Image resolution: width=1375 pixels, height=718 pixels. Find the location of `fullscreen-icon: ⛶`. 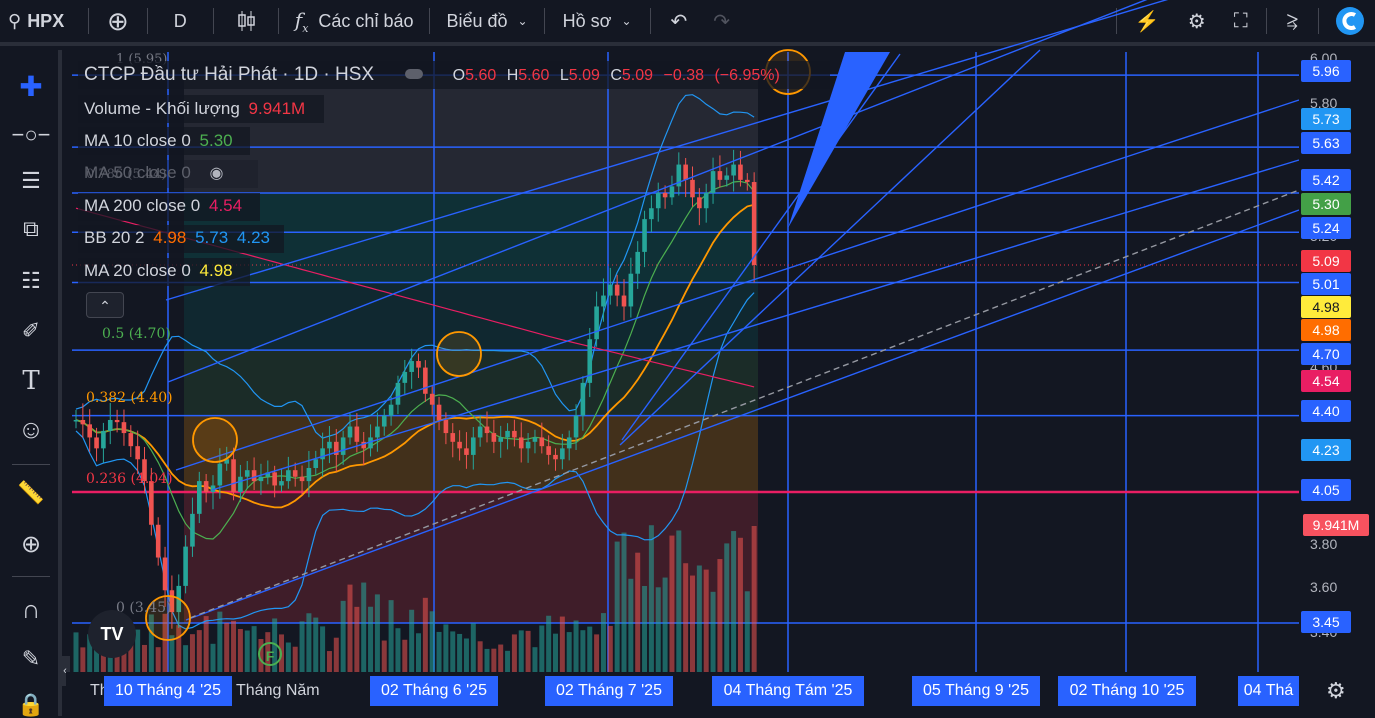

fullscreen-icon: ⛶ is located at coordinates (1240, 20).